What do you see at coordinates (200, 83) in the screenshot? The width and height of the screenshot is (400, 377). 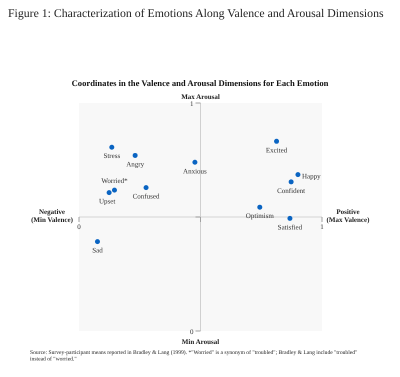 I see `chart-subtitle: Coordinates in the Valence and Arousal Dimensions for Each Emotion` at bounding box center [200, 83].